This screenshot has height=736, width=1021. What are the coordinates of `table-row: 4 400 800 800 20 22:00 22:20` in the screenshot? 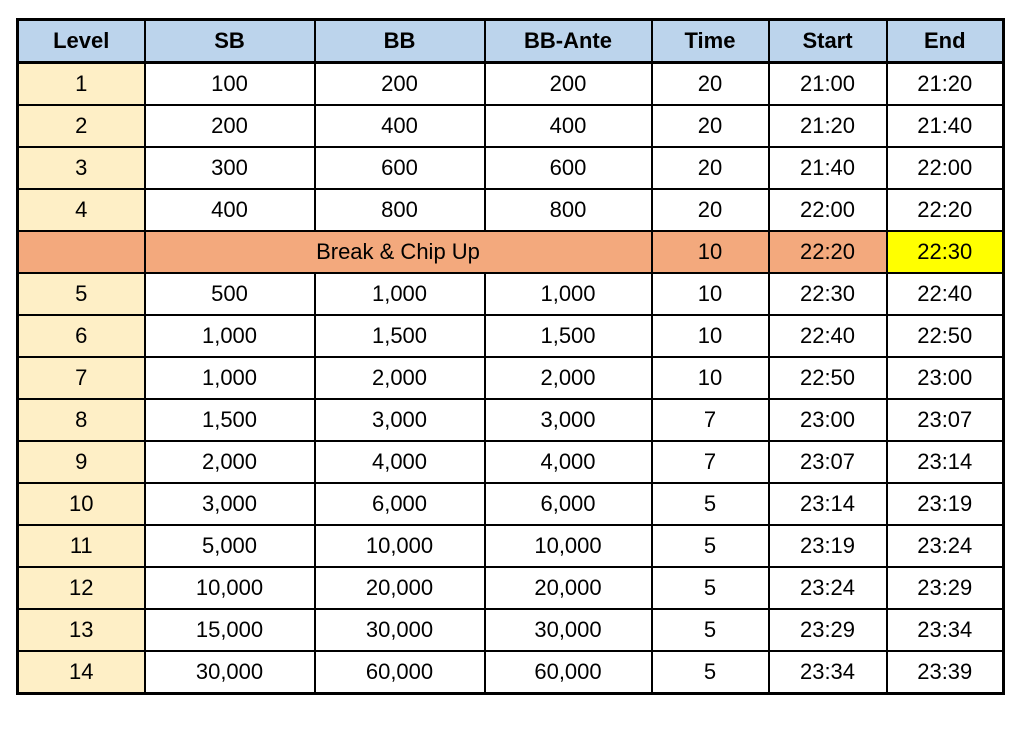 It's located at (510, 210).